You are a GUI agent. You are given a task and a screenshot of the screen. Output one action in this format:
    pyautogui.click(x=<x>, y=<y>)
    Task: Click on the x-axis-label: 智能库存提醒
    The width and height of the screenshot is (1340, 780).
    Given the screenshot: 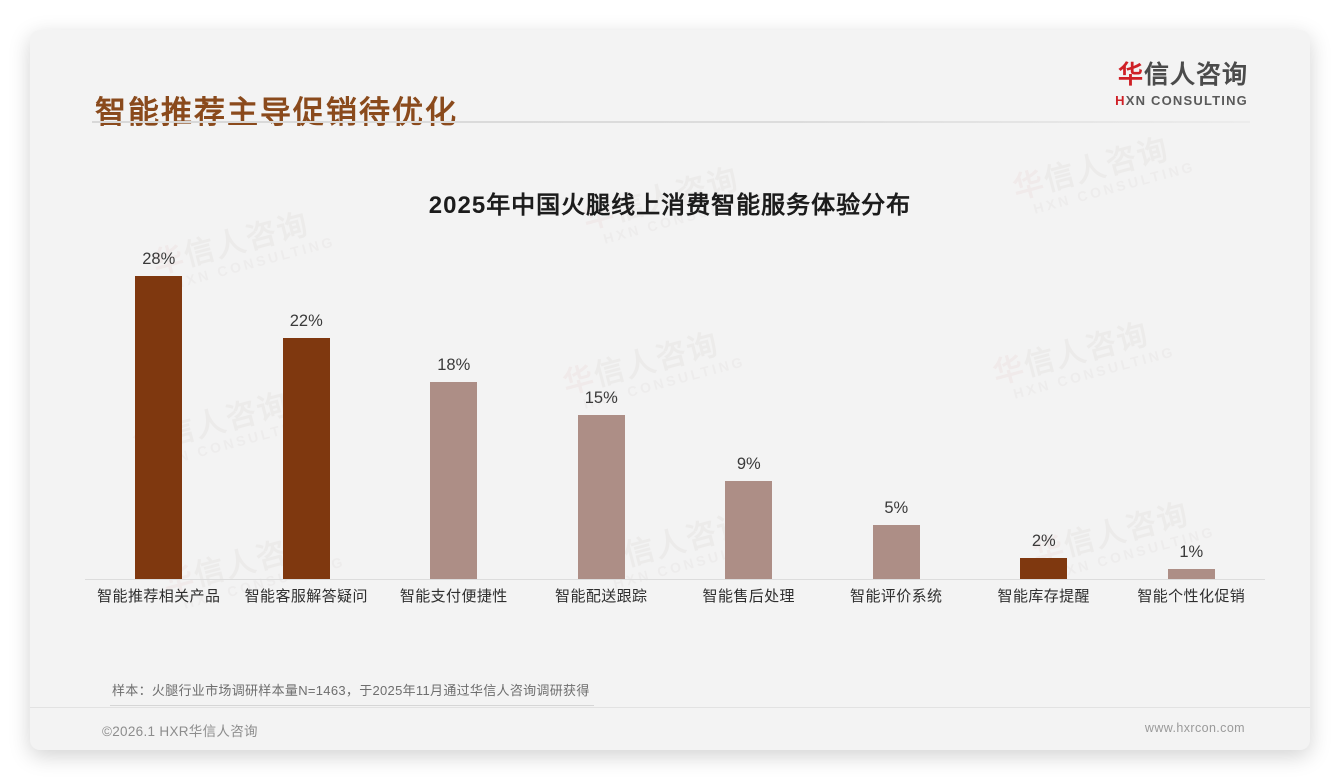 What is the action you would take?
    pyautogui.click(x=1043, y=596)
    